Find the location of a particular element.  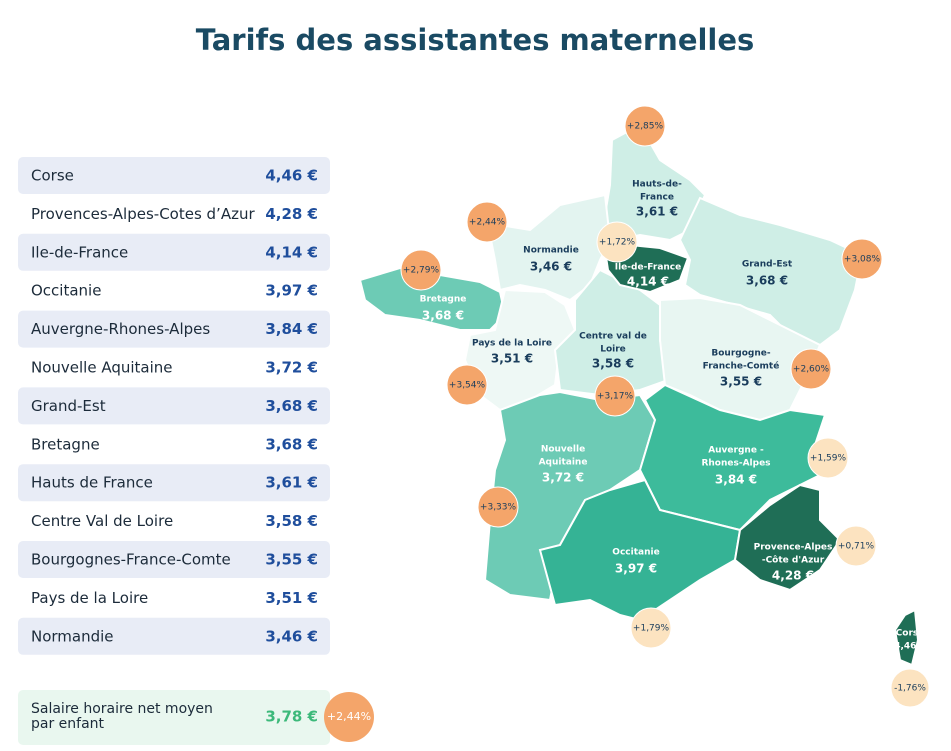

map-region-change: +1,79% is located at coordinates (651, 629).